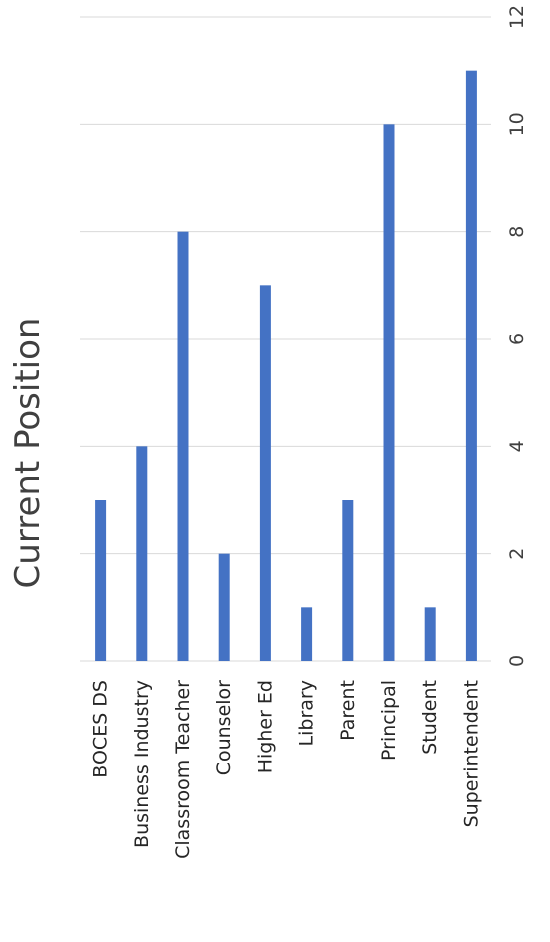  Describe the element at coordinates (183, 769) in the screenshot. I see `category-label: Classroom Teacher` at that location.